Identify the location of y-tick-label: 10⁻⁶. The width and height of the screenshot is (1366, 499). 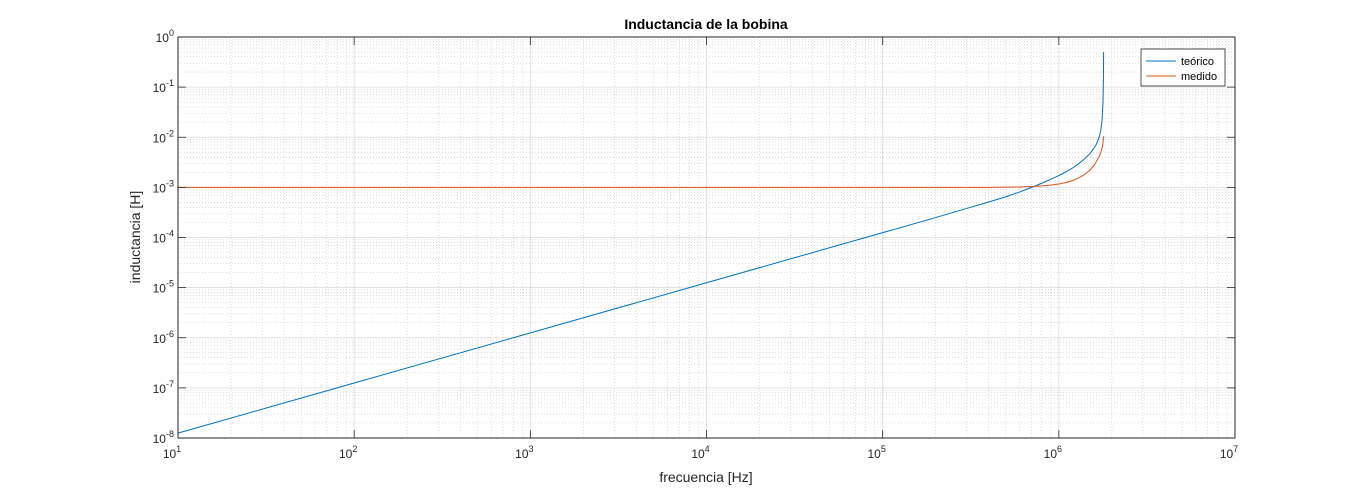
(163, 337).